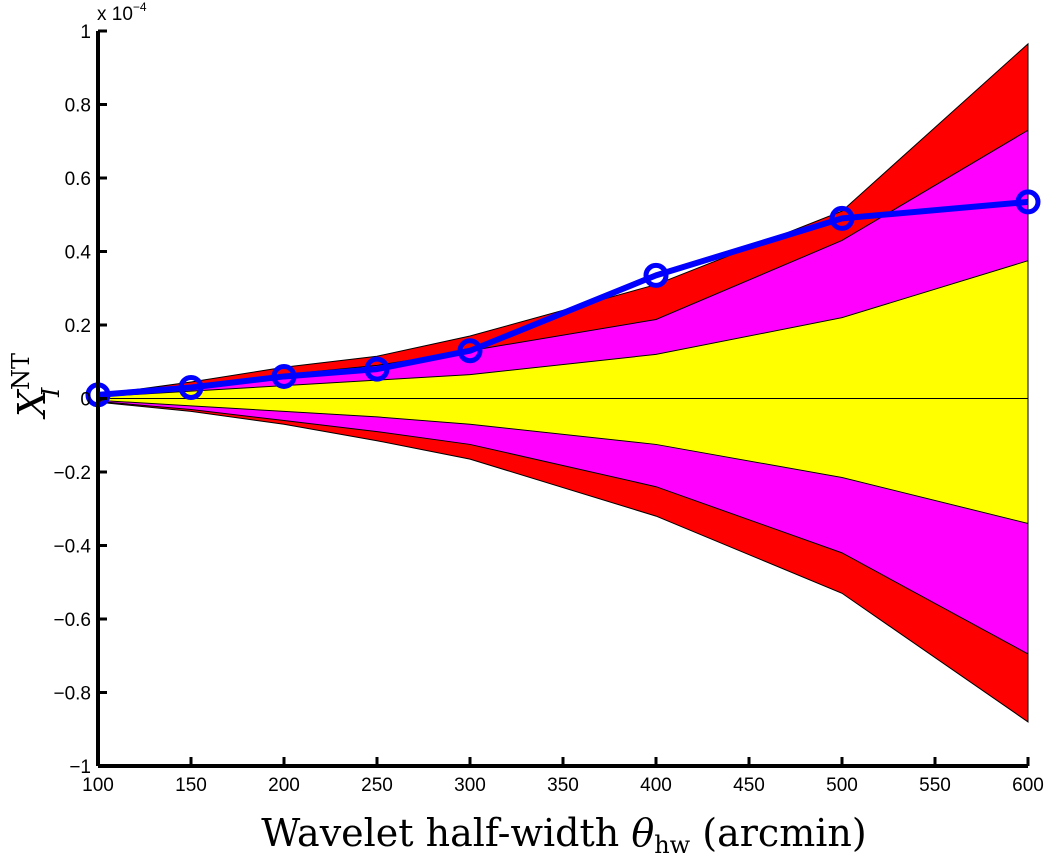 The image size is (1045, 856). What do you see at coordinates (642, 833) in the screenshot?
I see `x-axis-label-symbol: θ` at bounding box center [642, 833].